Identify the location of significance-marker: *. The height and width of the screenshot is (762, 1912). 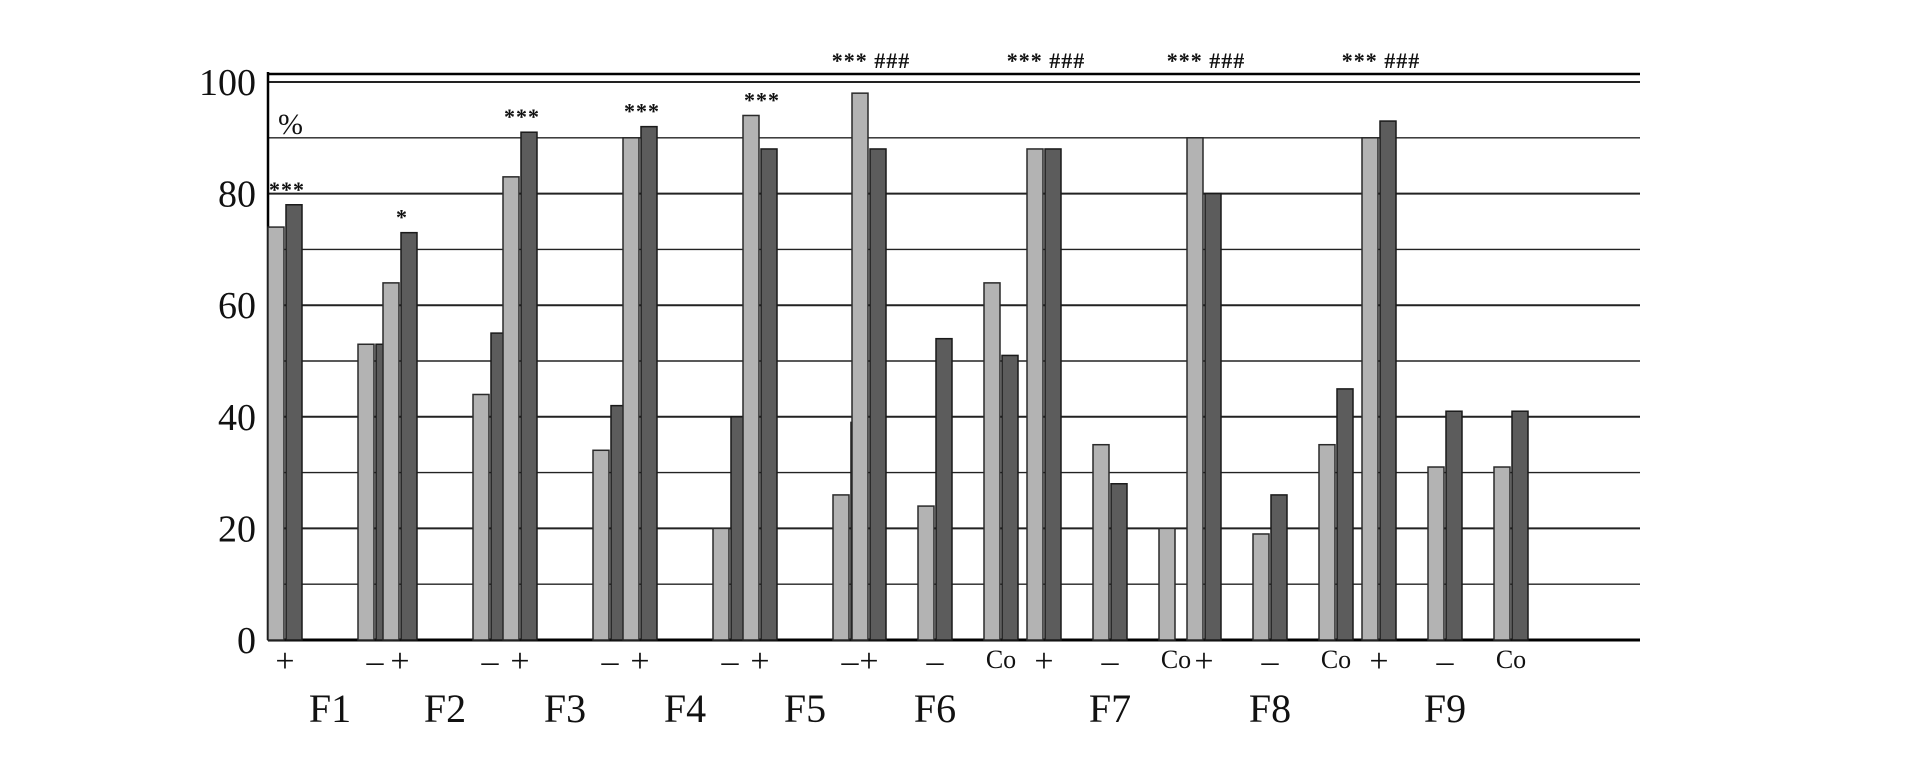
(402, 217).